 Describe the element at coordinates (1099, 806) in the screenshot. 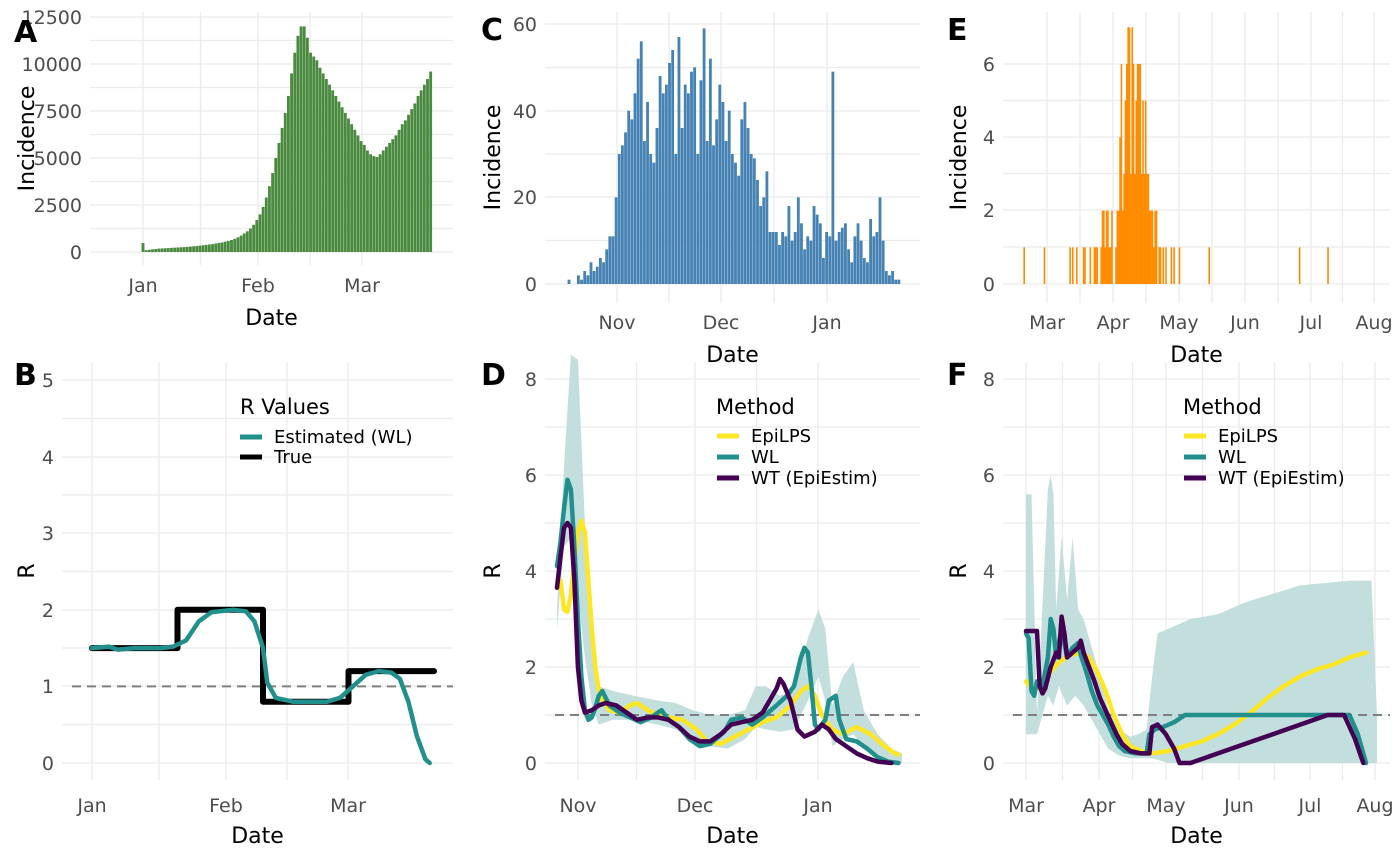

I see `x-tick-label: Apr` at that location.